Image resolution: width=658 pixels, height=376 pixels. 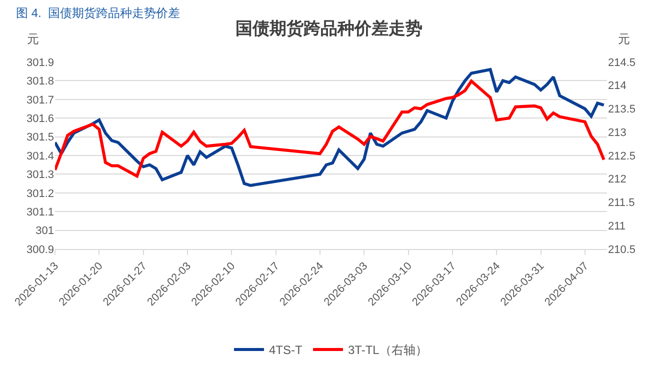 What do you see at coordinates (624, 39) in the screenshot?
I see `y2-axis-title: 元` at bounding box center [624, 39].